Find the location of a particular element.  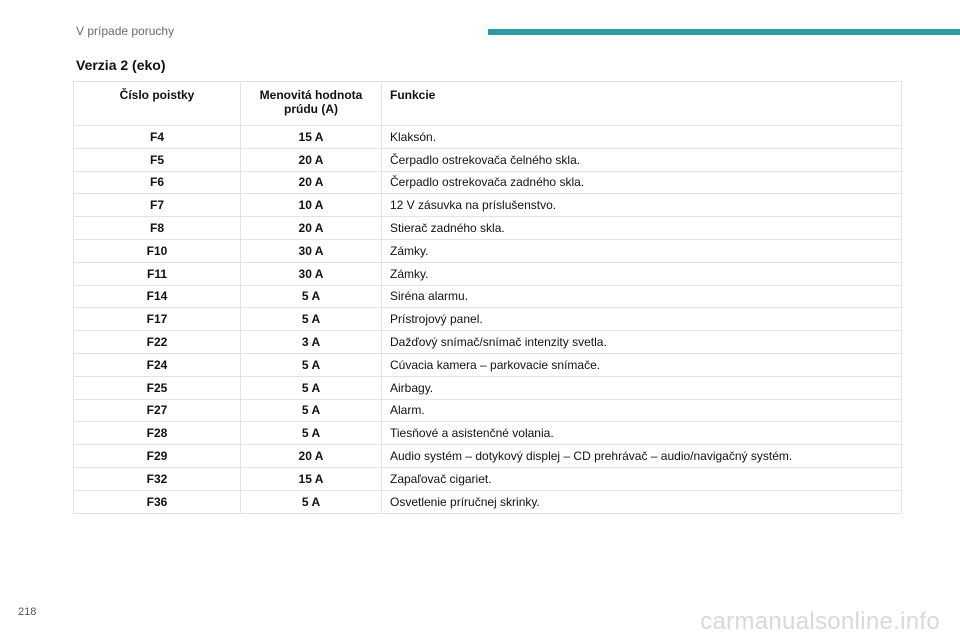

table-row: F8 20 A Stierač zadného skla. is located at coordinates (487, 228).